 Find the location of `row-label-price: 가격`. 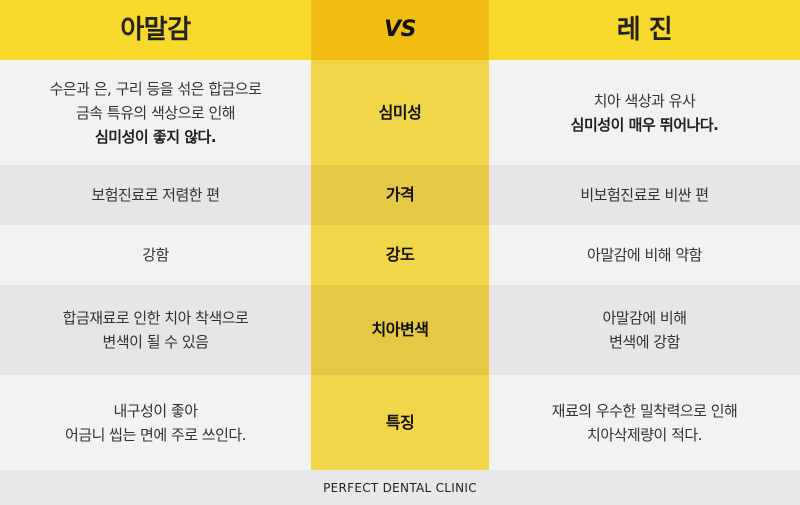

row-label-price: 가격 is located at coordinates (400, 195).